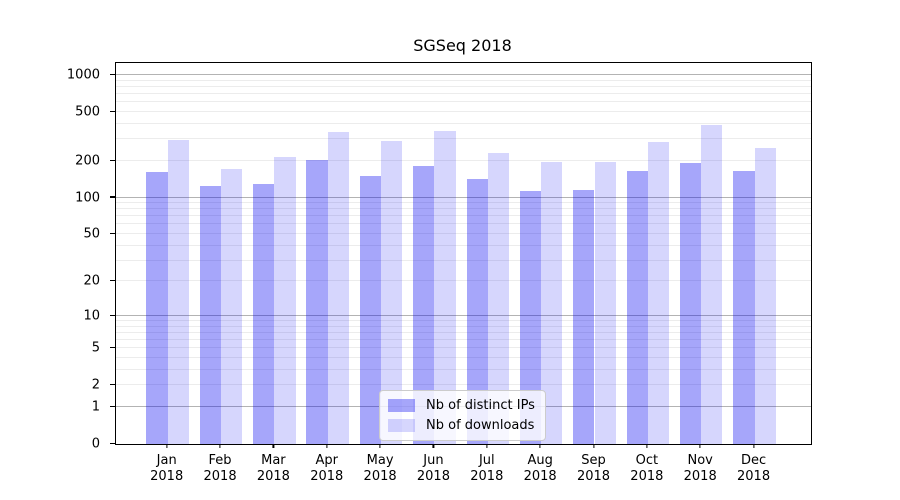 Image resolution: width=900 pixels, height=500 pixels. I want to click on x-tick-label-mar-2018: Mar 2018, so click(273, 468).